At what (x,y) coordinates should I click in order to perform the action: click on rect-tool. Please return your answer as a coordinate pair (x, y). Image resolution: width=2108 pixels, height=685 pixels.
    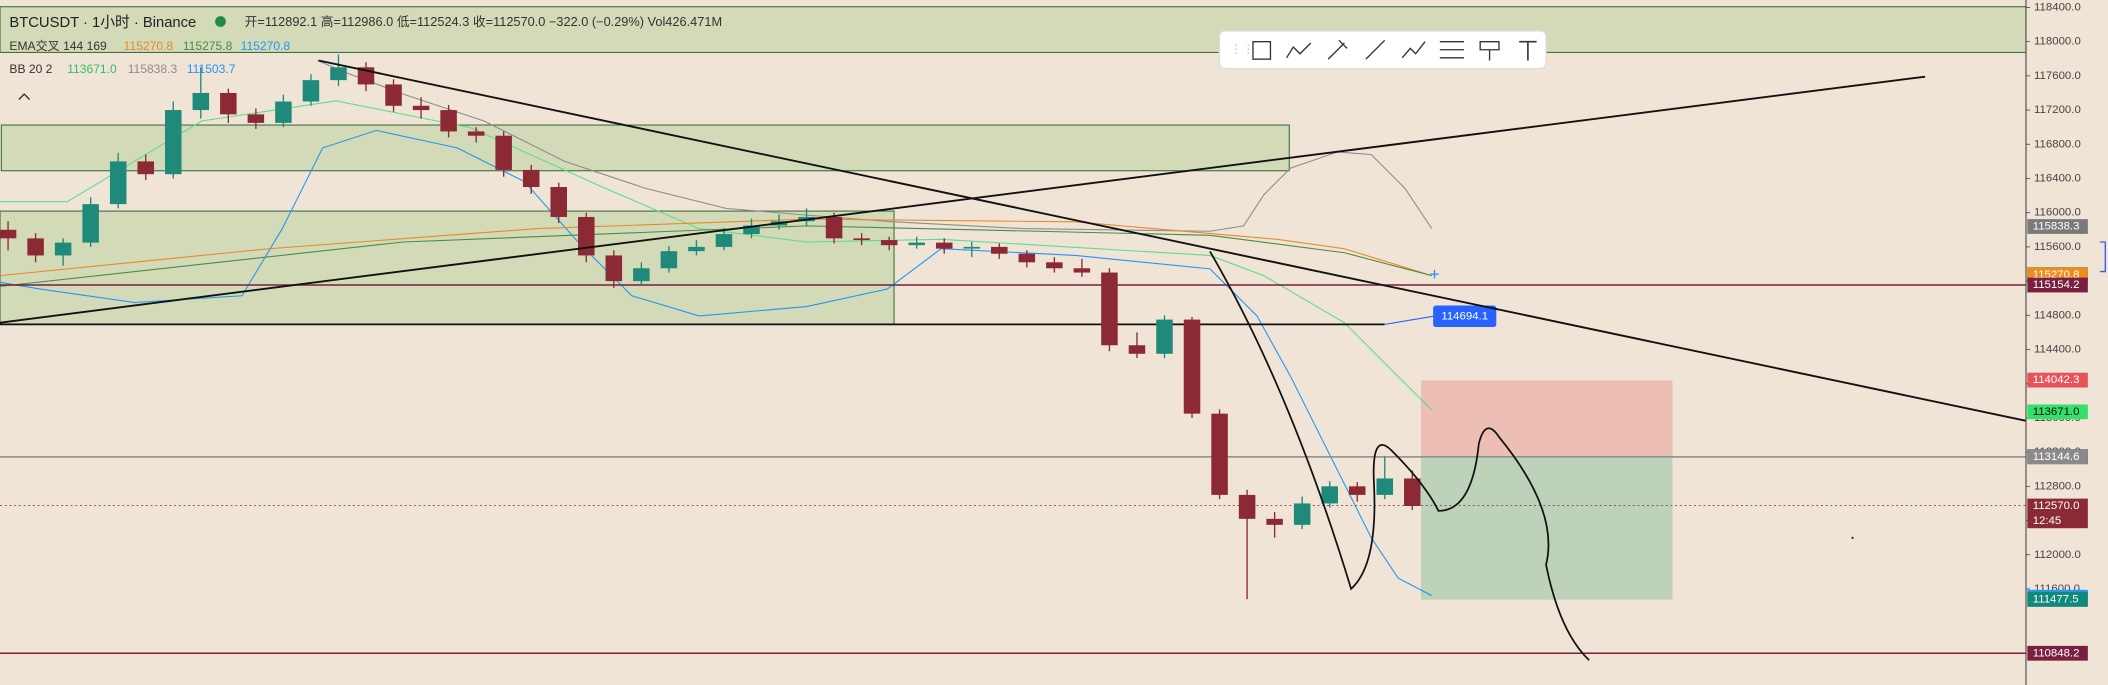
    Looking at the image, I should click on (1262, 50).